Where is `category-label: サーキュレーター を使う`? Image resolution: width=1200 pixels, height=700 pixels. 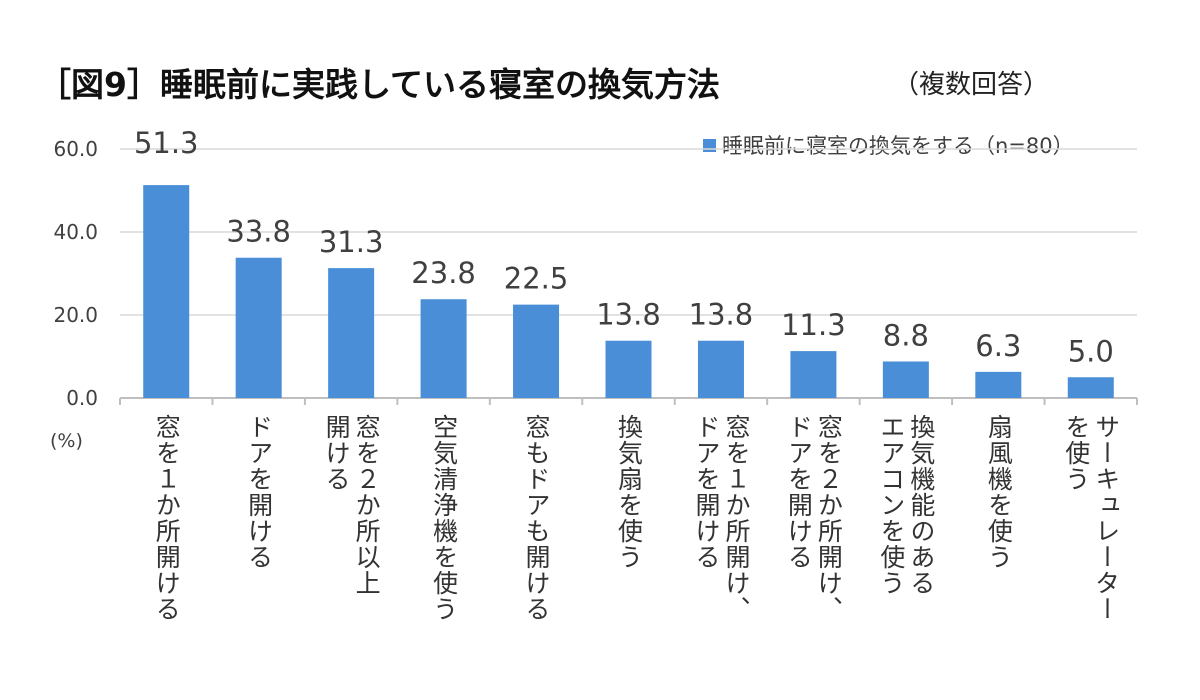 category-label: サーキュレーター を使う is located at coordinates (1091, 518).